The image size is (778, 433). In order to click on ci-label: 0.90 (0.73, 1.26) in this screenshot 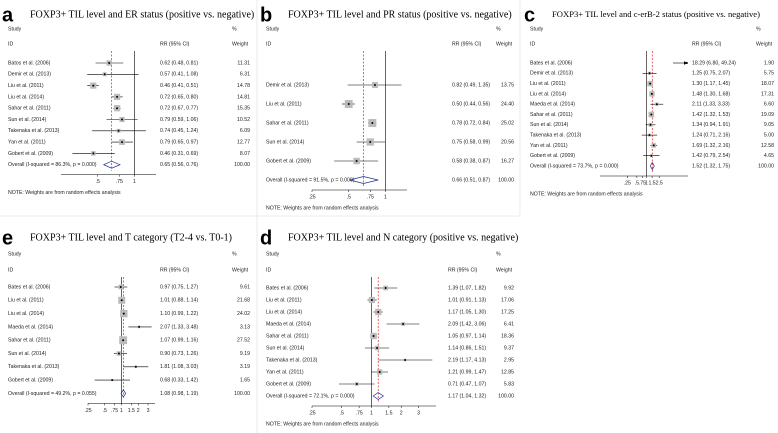, I will do `click(179, 354)`.